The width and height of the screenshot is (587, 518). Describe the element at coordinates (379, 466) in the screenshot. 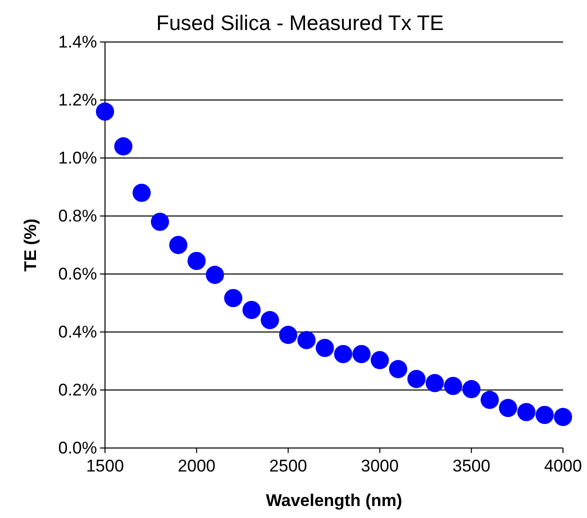

I see `x-tick-label: 3000` at that location.